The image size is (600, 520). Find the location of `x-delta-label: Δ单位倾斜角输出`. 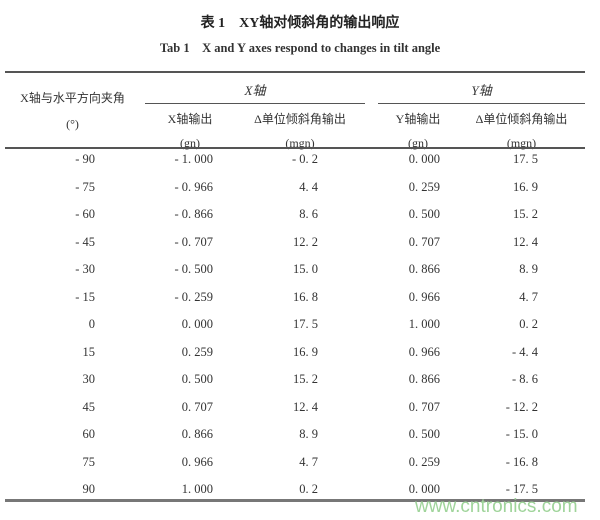

x-delta-label: Δ单位倾斜角输出 is located at coordinates (300, 119).